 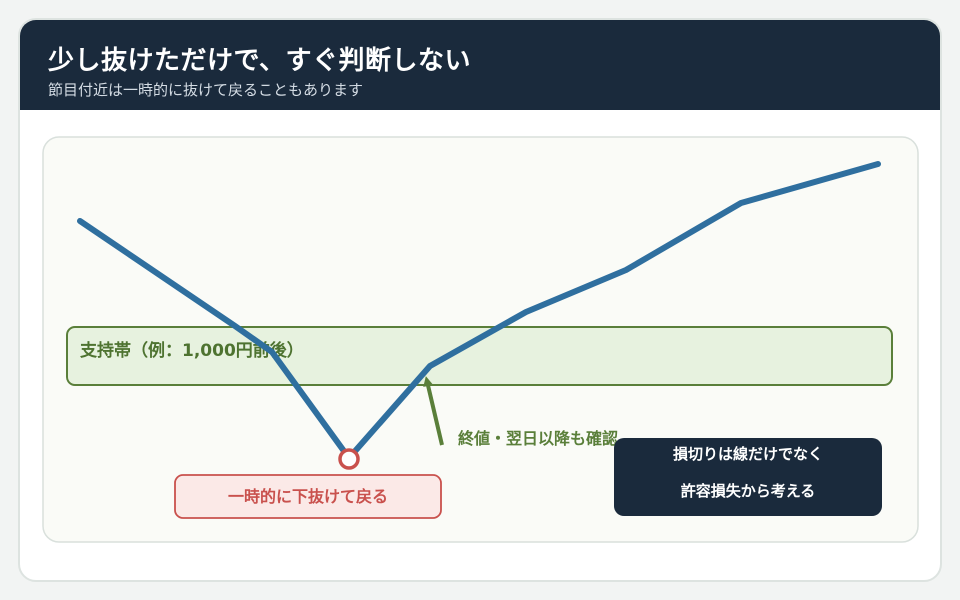 What do you see at coordinates (192, 350) in the screenshot?
I see `support-zone-label: 支持帯（例：1,000円前後）` at bounding box center [192, 350].